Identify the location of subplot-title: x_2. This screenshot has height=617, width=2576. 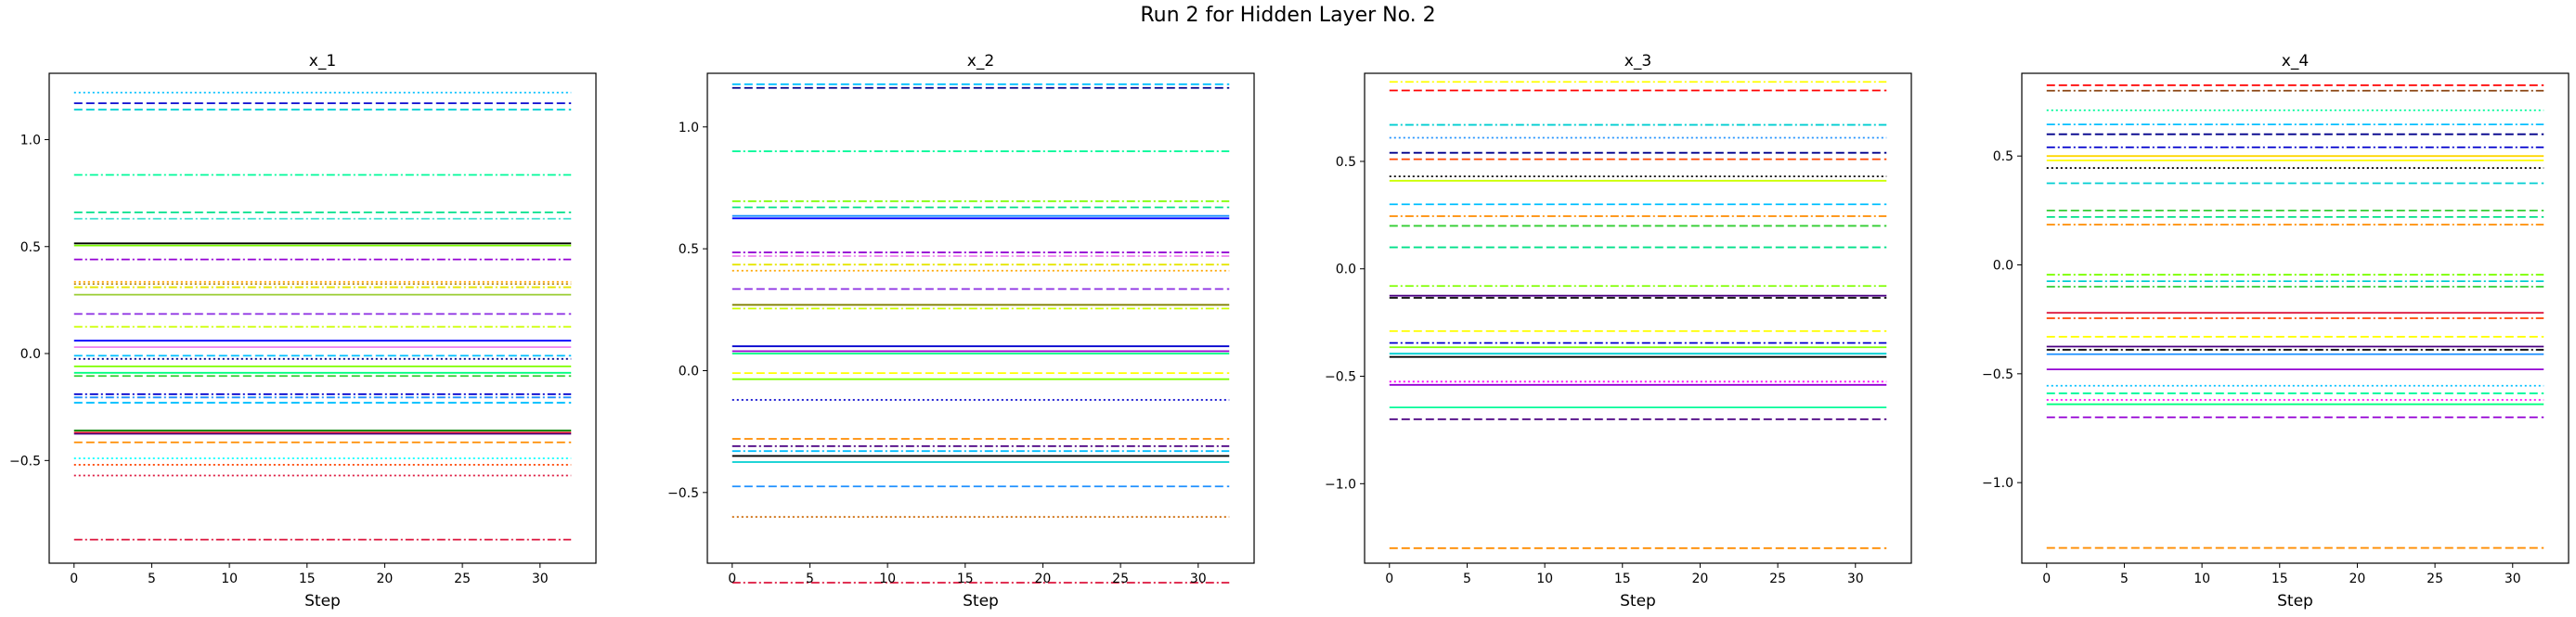
(980, 62).